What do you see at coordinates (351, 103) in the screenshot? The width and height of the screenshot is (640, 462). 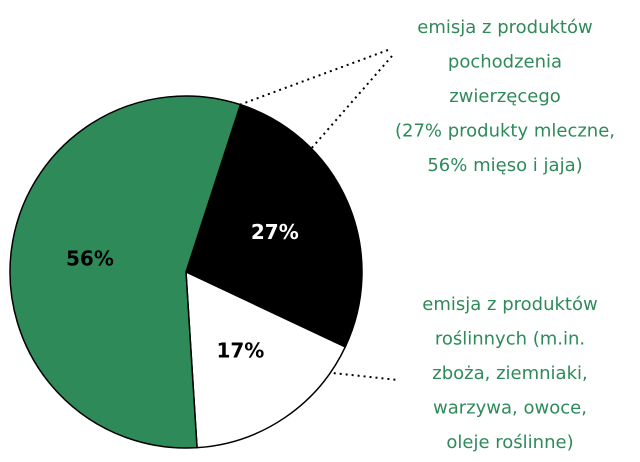 I see `leader-line` at bounding box center [351, 103].